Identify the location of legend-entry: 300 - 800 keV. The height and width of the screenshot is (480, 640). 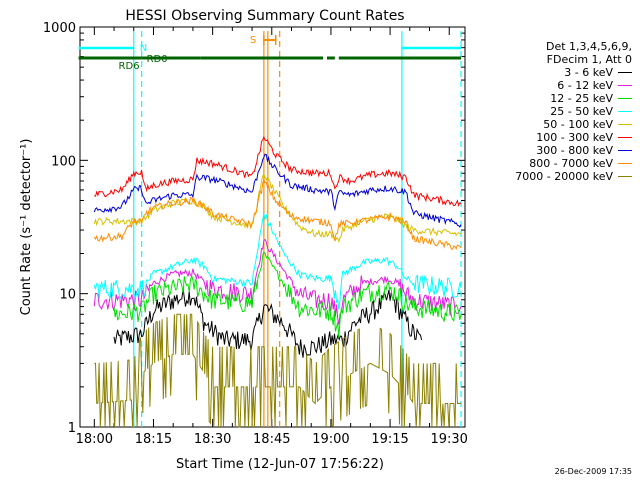
(551, 150).